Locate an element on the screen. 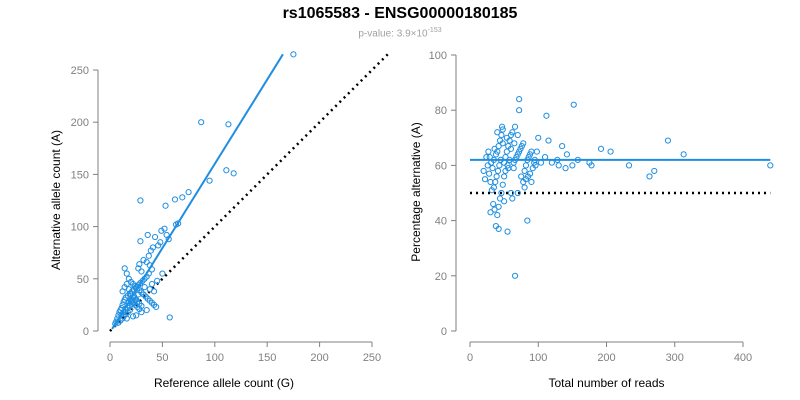 This screenshot has width=800, height=400. right-y-tick-label: 0 is located at coordinates (444, 332).